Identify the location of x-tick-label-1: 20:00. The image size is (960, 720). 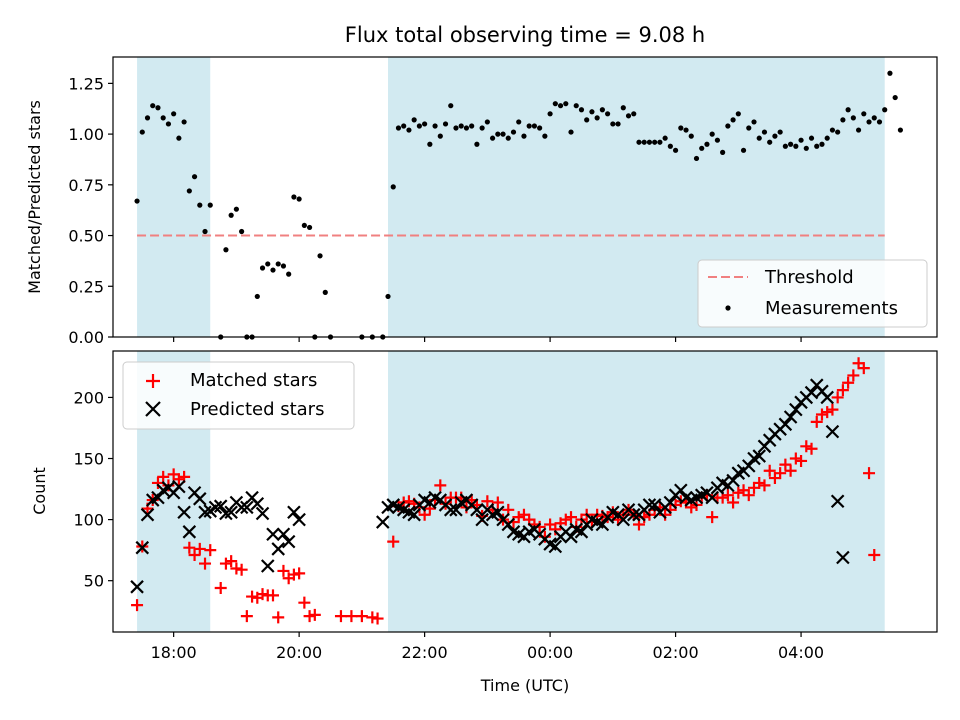
(299, 652).